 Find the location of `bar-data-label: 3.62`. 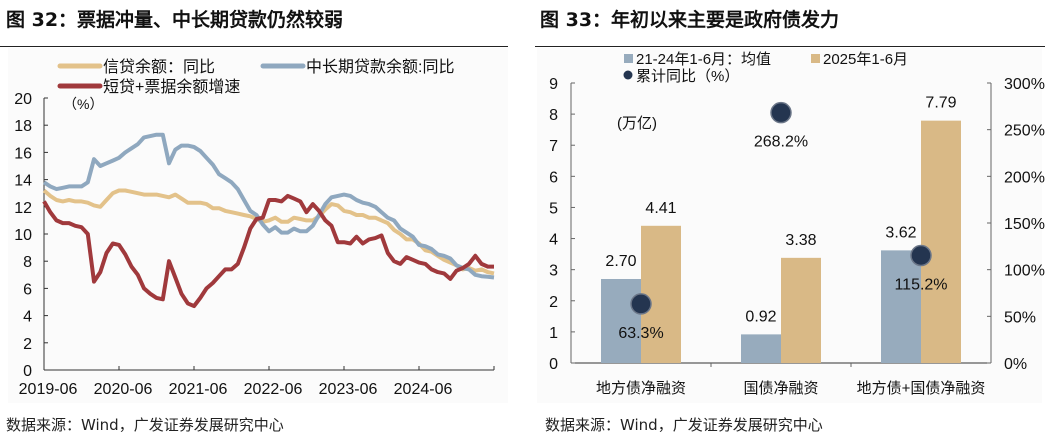

bar-data-label: 3.62 is located at coordinates (900, 232).